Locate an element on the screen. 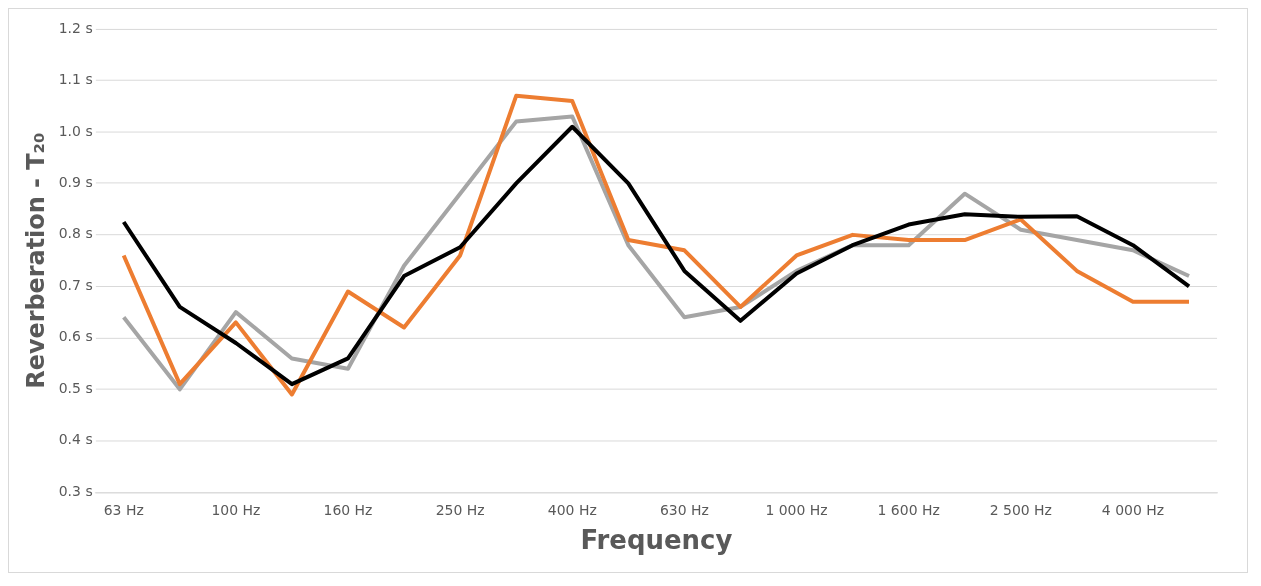 This screenshot has width=1261, height=586. x-tick-label: 2 500 Hz is located at coordinates (1020, 510).